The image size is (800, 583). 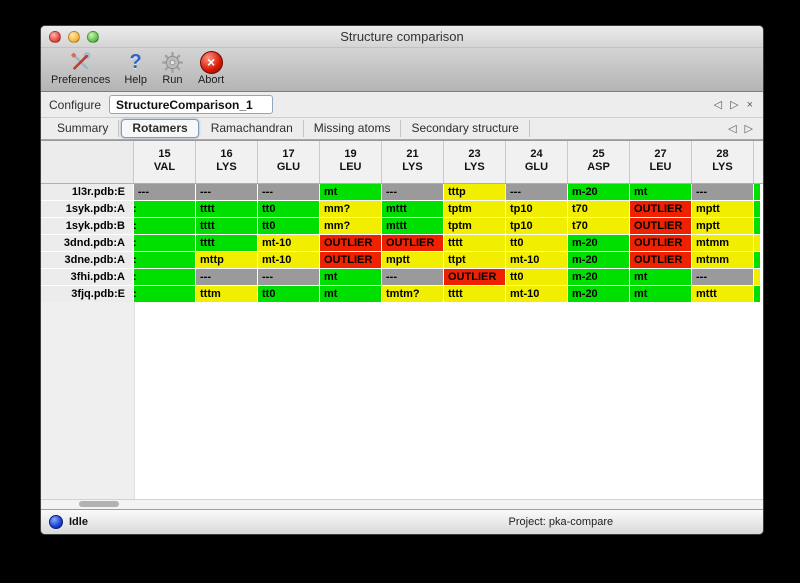 I want to click on column-header: 19 LEU, so click(x=350, y=162).